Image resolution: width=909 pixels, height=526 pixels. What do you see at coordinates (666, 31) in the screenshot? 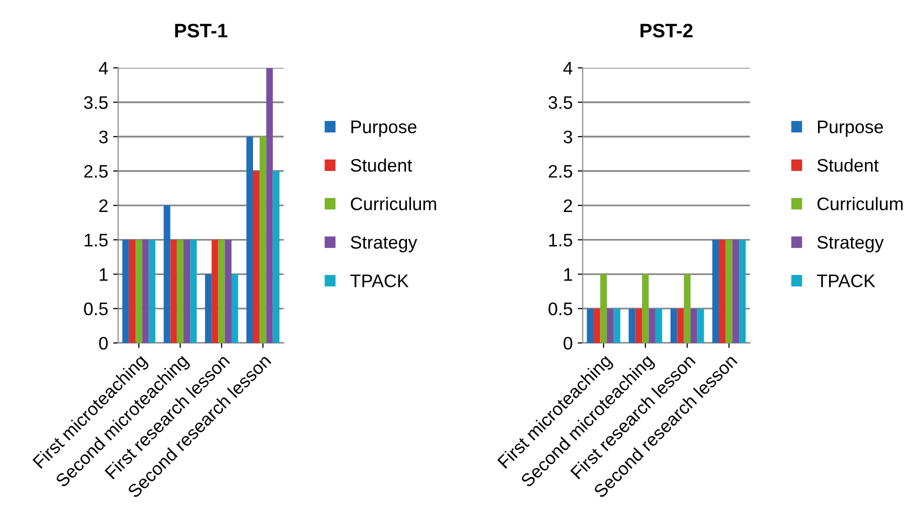
I see `chart-title: PST-2` at bounding box center [666, 31].